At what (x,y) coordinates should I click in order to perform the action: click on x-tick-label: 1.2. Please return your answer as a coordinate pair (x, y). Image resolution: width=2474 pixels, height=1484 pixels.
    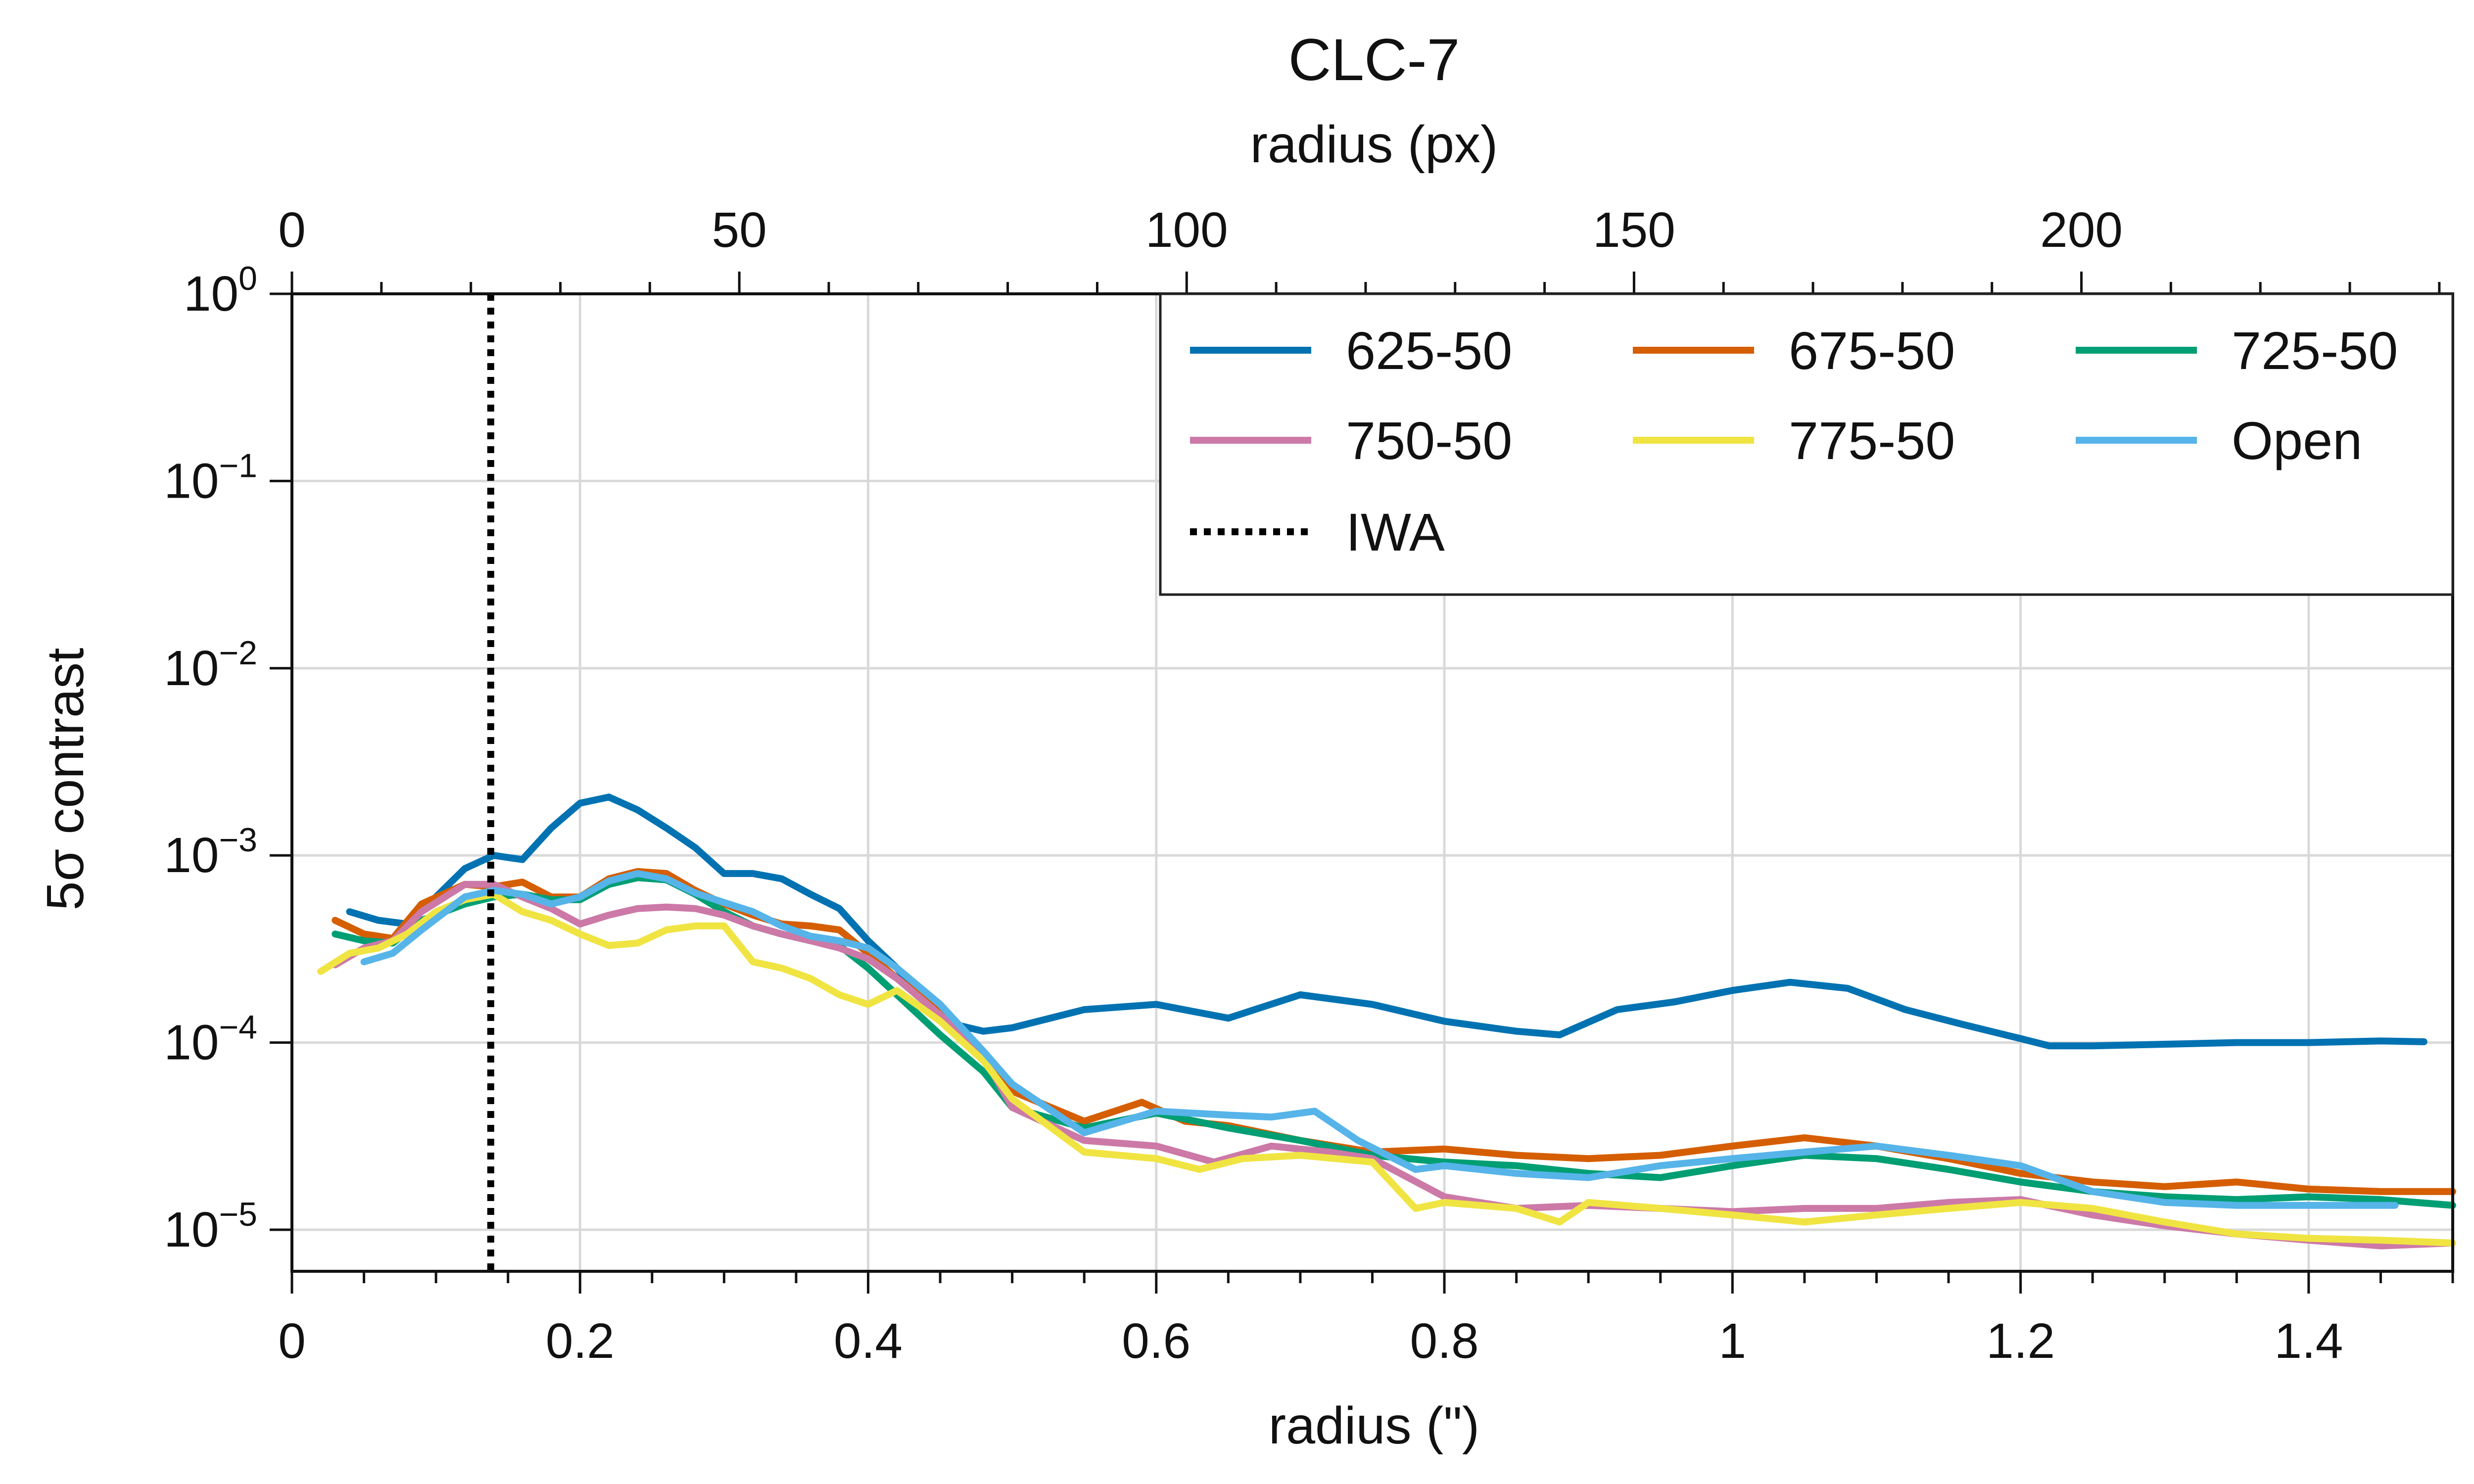
    Looking at the image, I should click on (2021, 1341).